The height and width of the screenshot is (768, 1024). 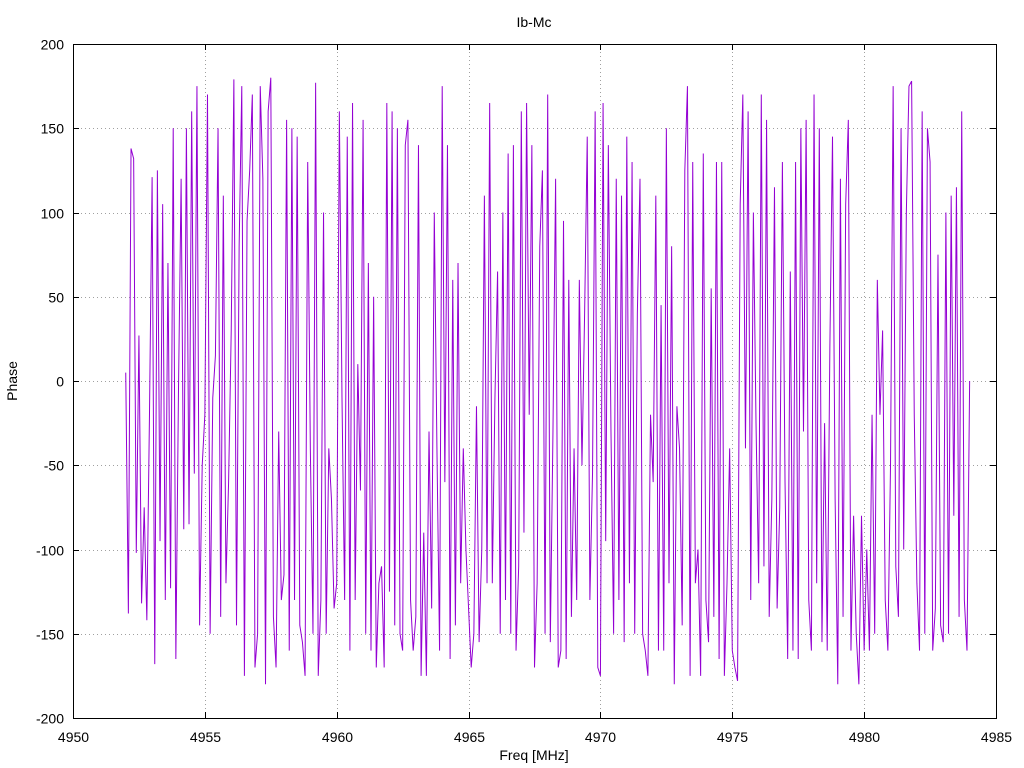 I want to click on x-tick-label: 4975, so click(x=732, y=737).